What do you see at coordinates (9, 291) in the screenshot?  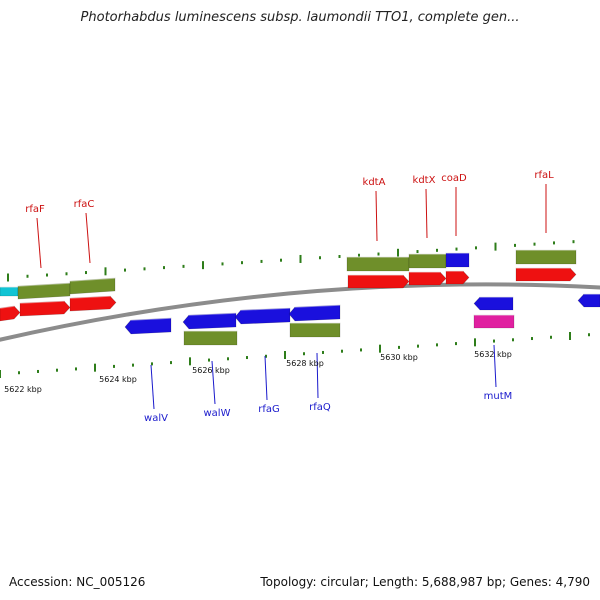 I see `gene-cyan-block` at bounding box center [9, 291].